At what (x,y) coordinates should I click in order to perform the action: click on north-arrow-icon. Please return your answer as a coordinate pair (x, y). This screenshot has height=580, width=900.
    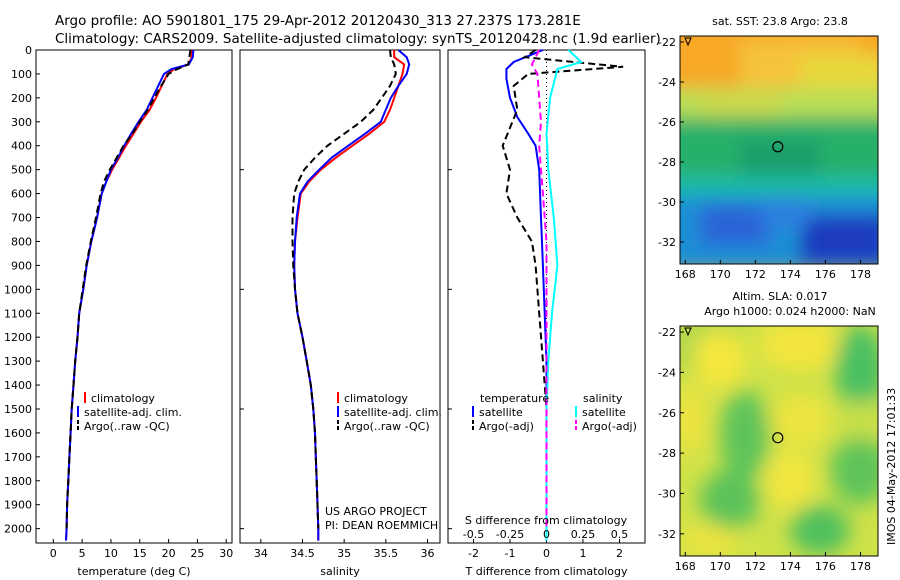
    Looking at the image, I should click on (688, 42).